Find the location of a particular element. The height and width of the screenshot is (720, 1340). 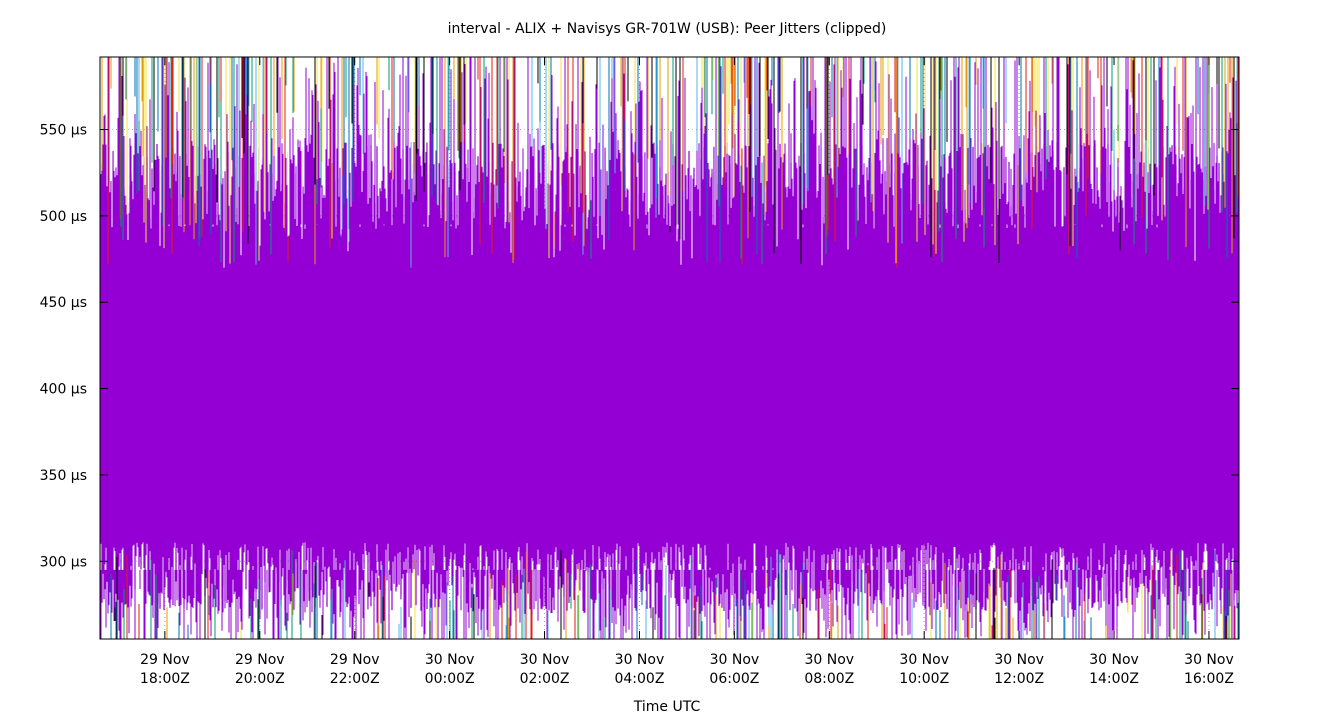

y-tick-label: 350 µs is located at coordinates (63, 476).